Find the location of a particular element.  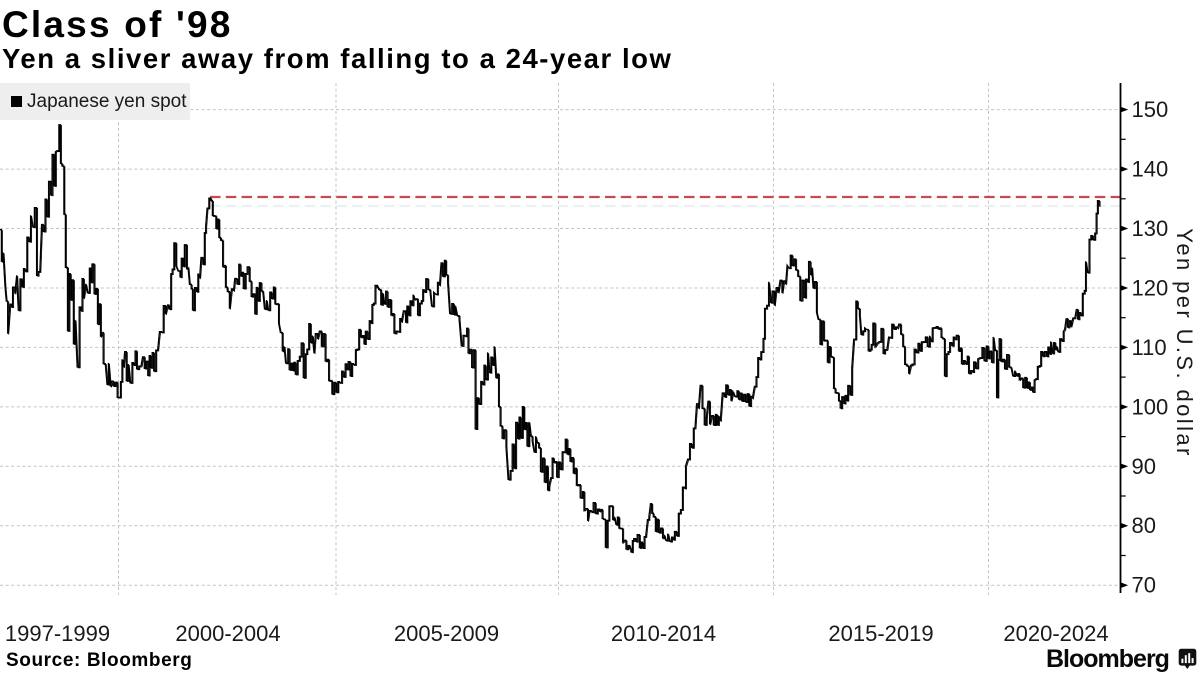

svg-text: 2010-2014 is located at coordinates (663, 633).